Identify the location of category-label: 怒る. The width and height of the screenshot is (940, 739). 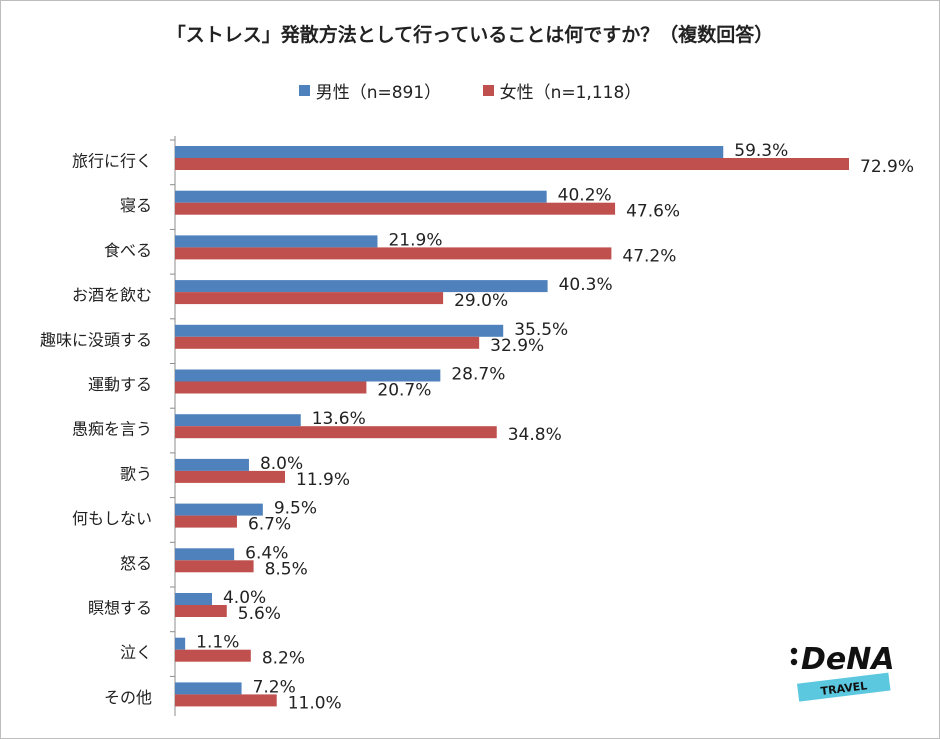
(136, 563).